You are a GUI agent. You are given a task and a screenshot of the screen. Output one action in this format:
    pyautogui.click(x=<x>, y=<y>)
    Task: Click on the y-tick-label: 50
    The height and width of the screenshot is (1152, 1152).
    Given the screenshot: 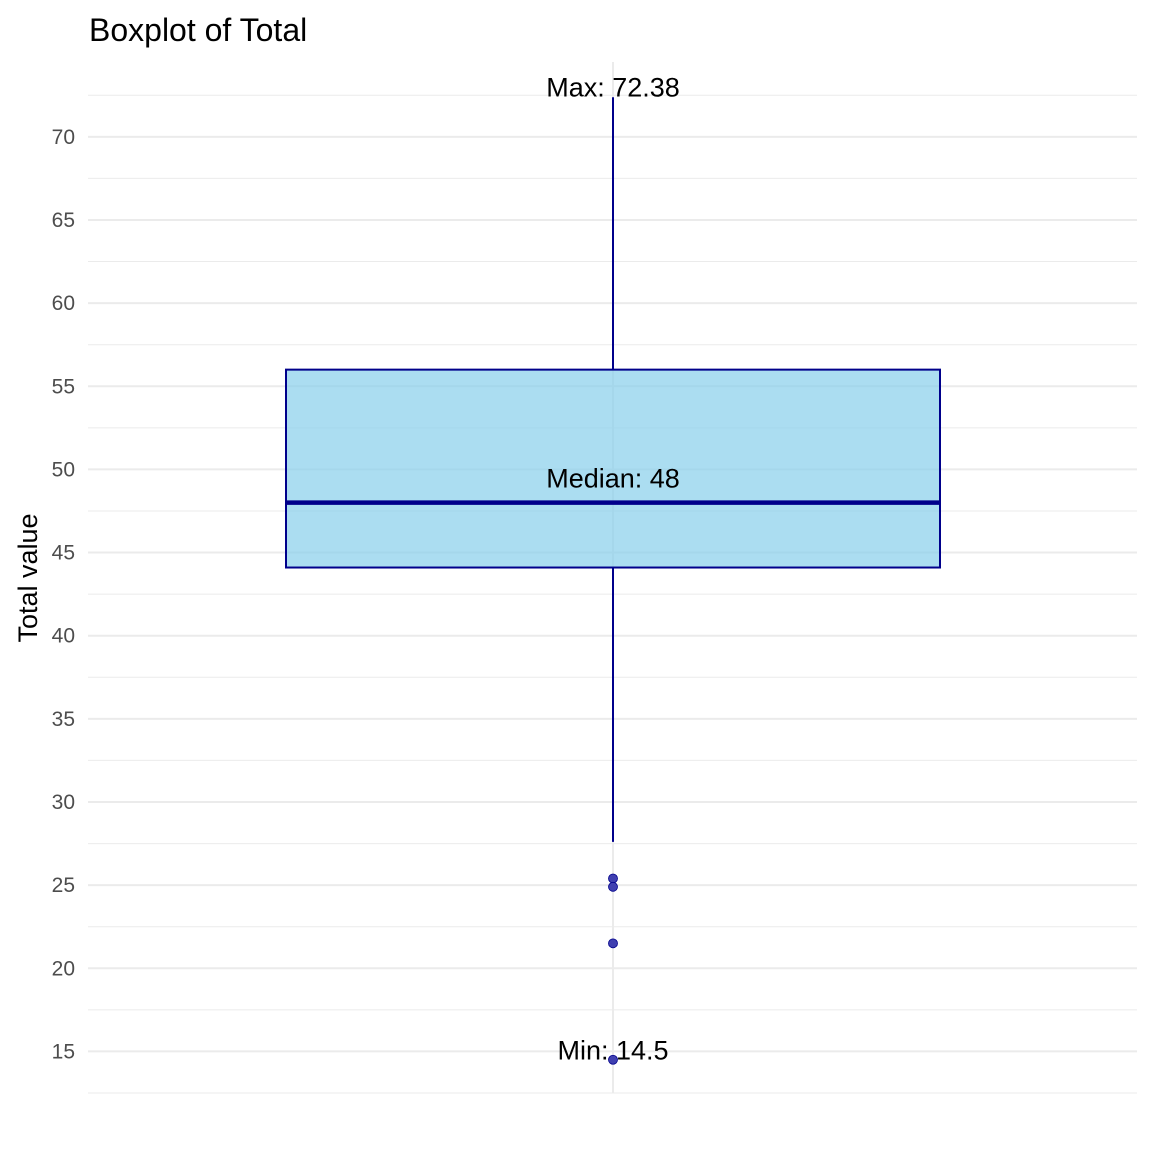 What is the action you would take?
    pyautogui.click(x=63, y=469)
    